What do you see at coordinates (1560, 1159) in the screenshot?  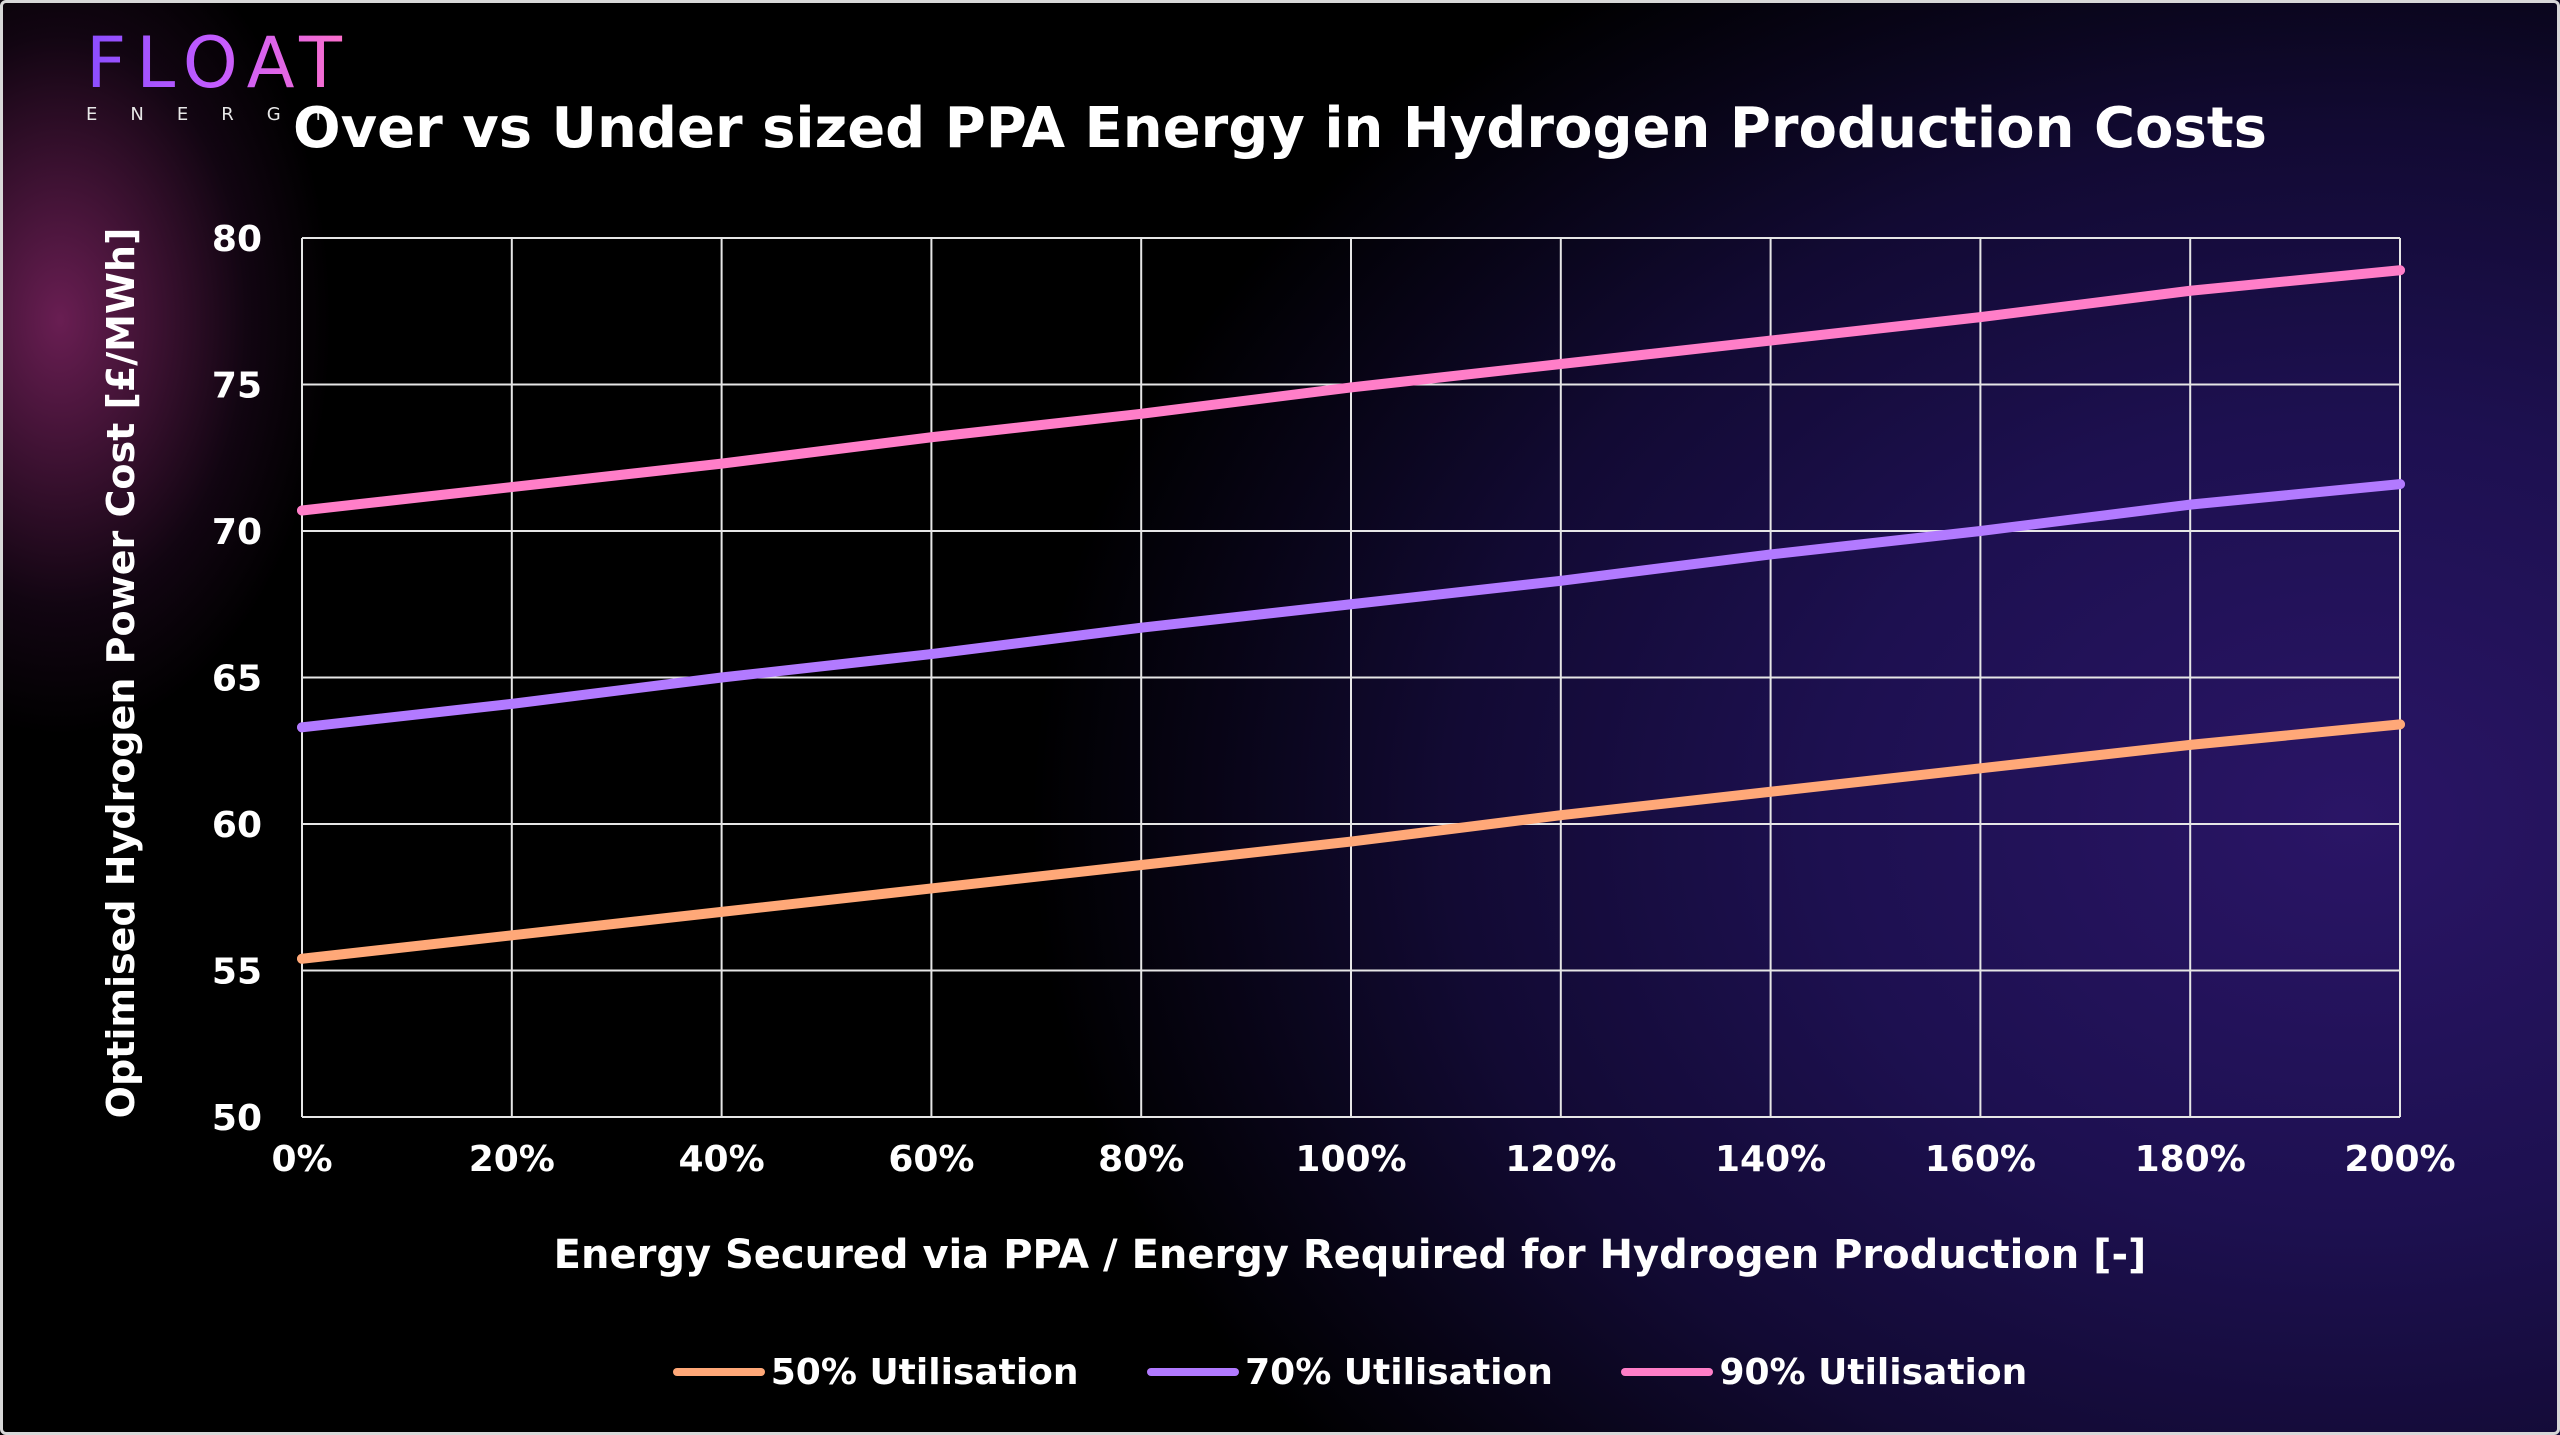 I see `x-tick-label: 120%` at bounding box center [1560, 1159].